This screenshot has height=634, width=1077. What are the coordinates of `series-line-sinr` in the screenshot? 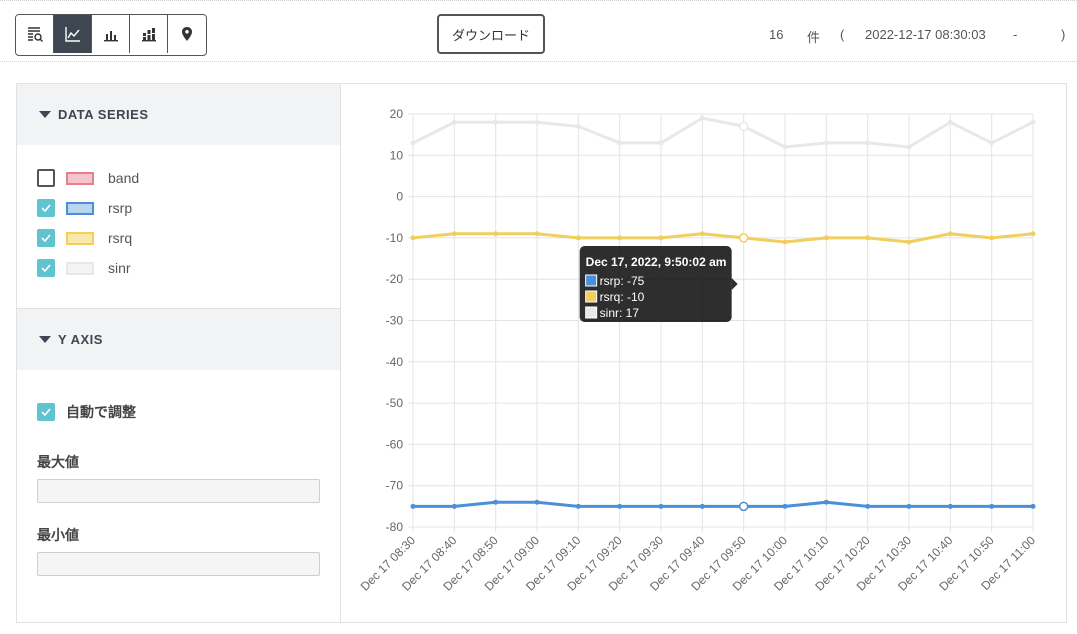 It's located at (723, 132).